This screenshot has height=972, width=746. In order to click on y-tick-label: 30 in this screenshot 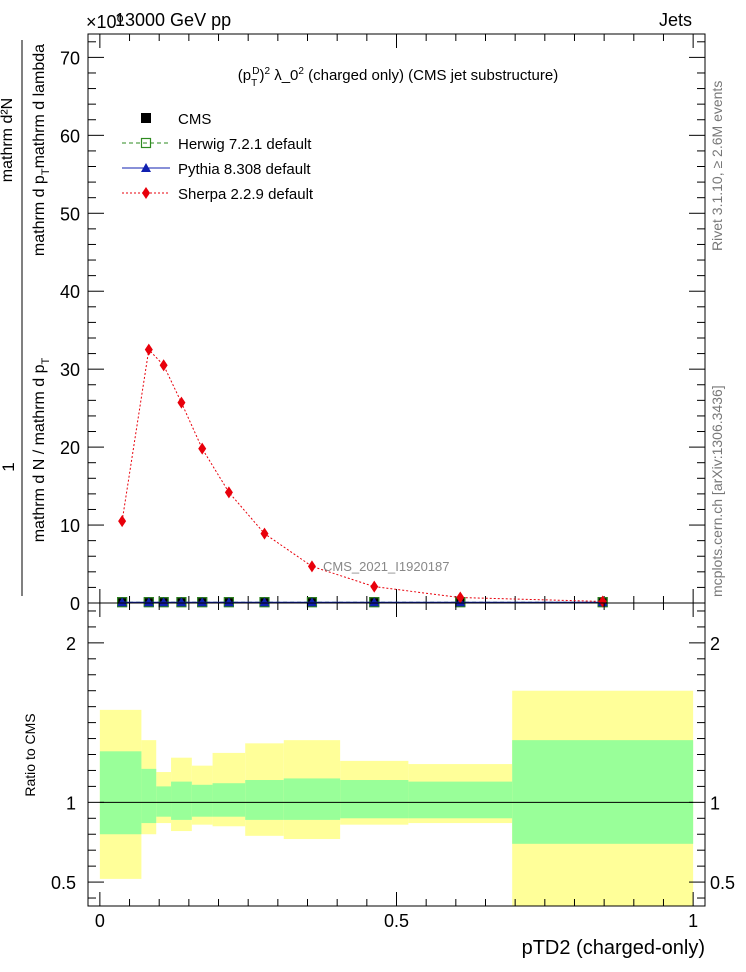, I will do `click(70, 370)`.